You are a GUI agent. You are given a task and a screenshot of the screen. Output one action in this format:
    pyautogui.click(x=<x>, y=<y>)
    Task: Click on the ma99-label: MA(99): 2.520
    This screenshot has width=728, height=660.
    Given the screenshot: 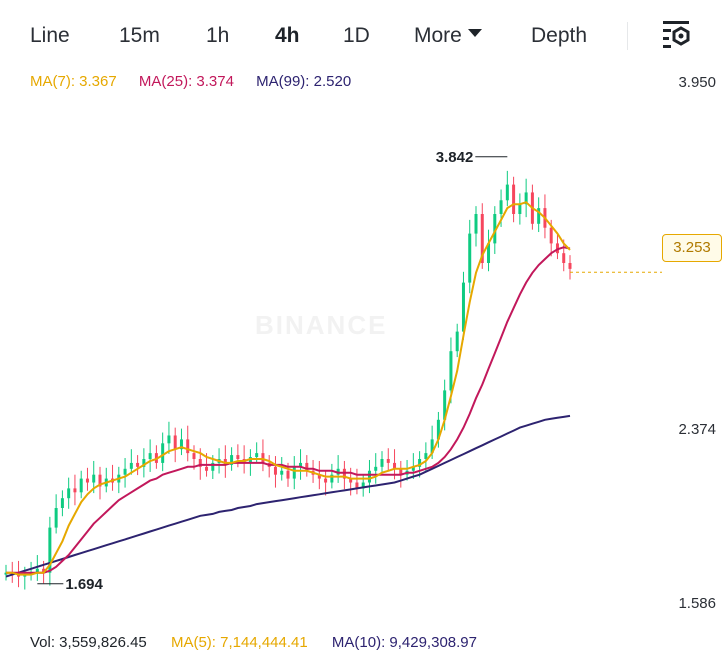 What is the action you would take?
    pyautogui.click(x=304, y=81)
    